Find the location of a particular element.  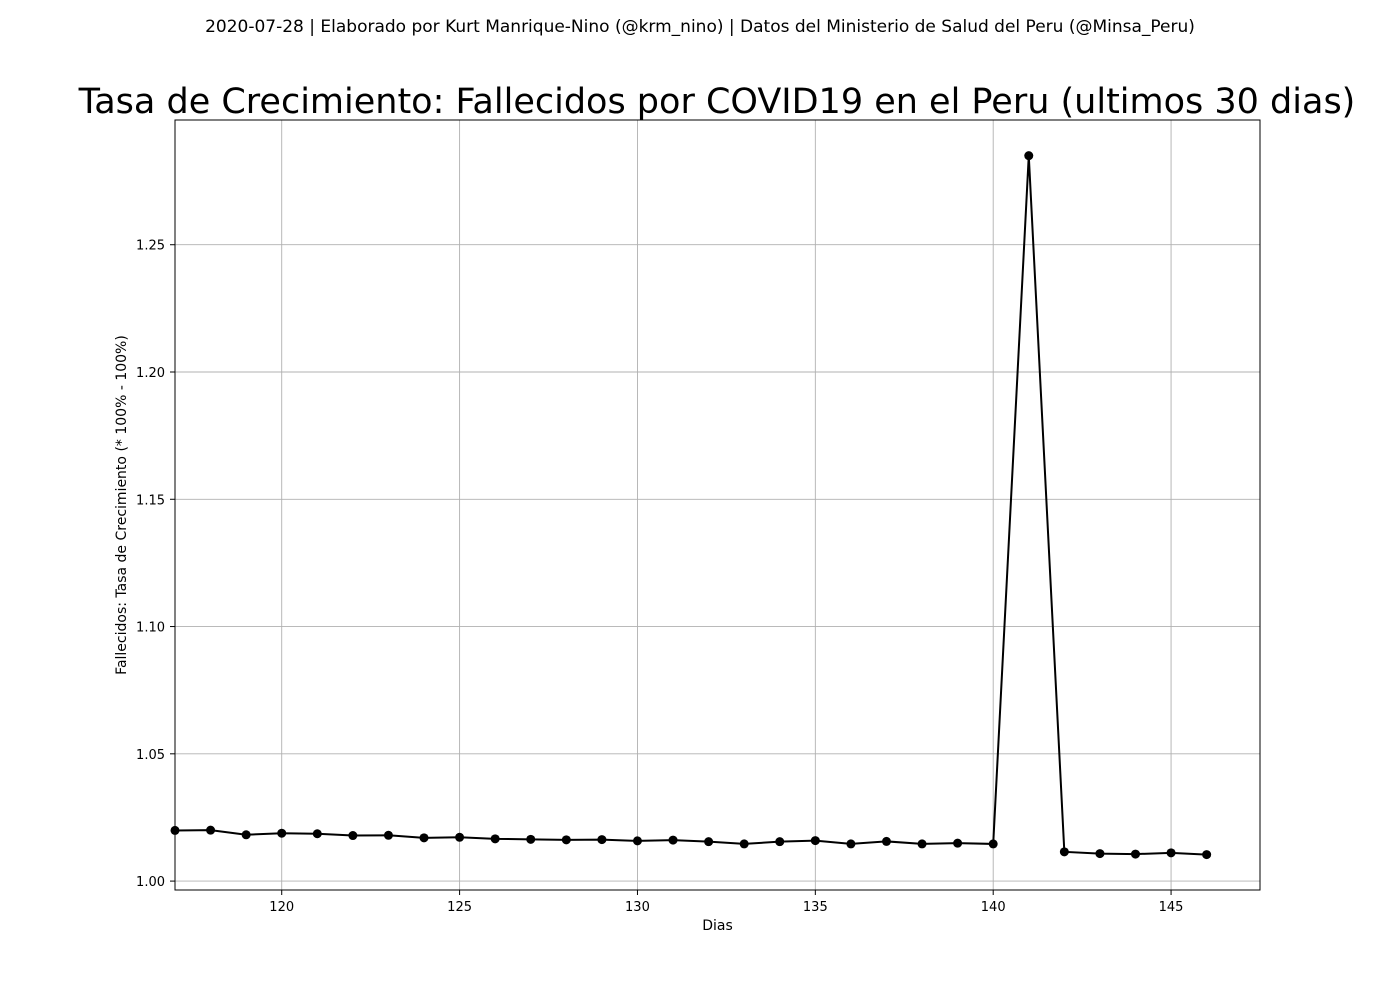

x-tick-label: 135 is located at coordinates (815, 907).